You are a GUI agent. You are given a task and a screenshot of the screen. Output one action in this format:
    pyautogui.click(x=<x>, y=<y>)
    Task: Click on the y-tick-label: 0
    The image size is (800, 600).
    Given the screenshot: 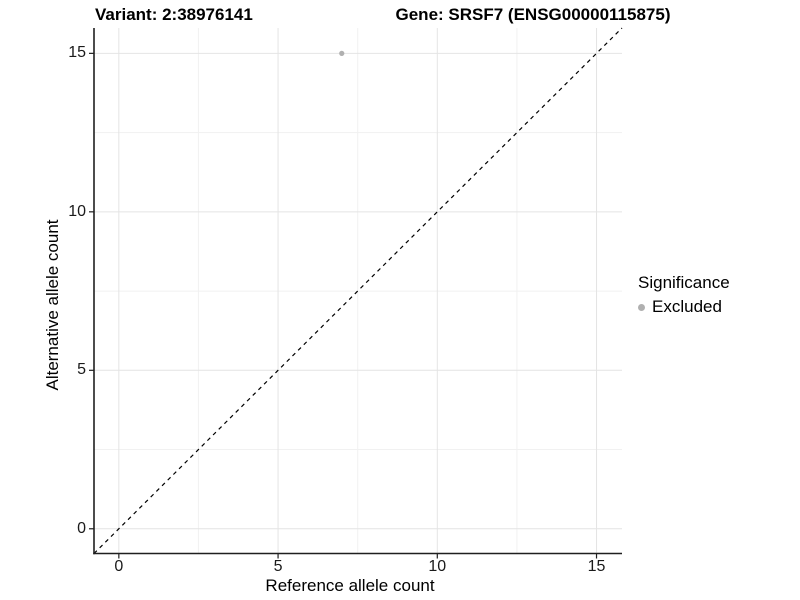 What is the action you would take?
    pyautogui.click(x=81, y=528)
    